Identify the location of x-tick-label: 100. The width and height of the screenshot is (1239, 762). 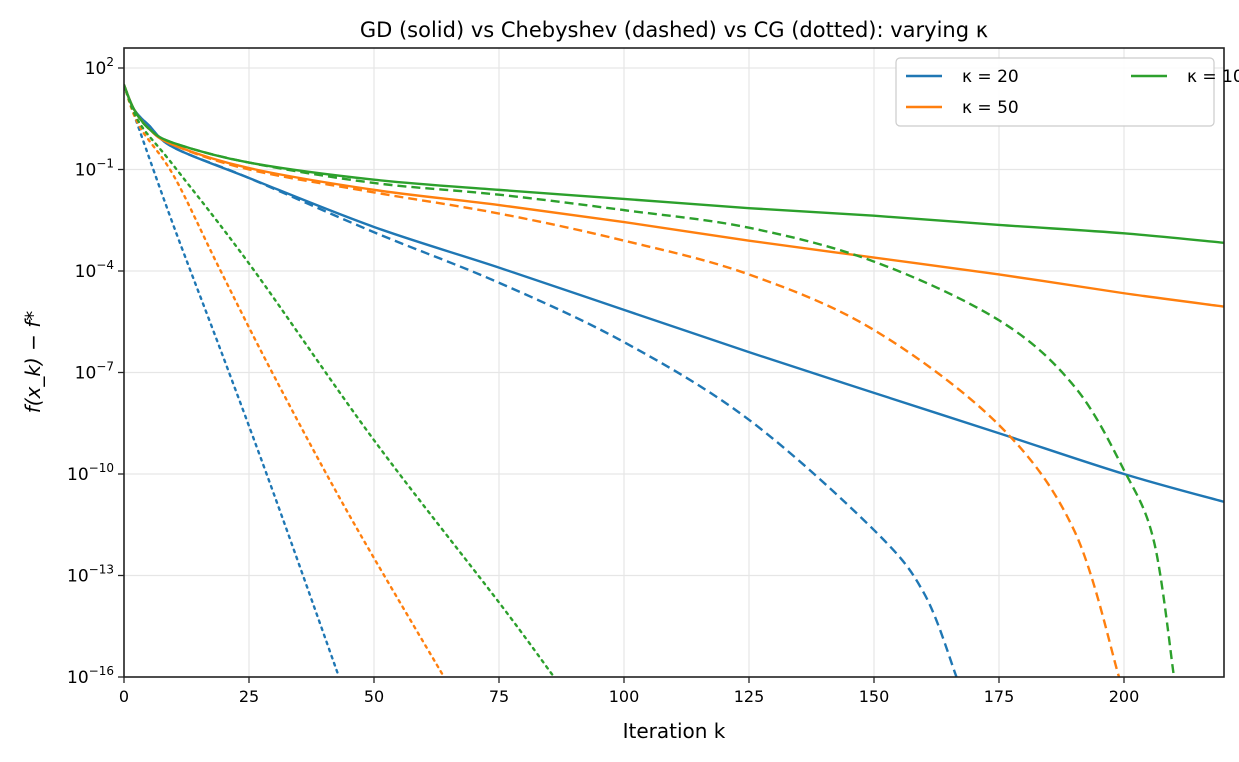
(624, 696).